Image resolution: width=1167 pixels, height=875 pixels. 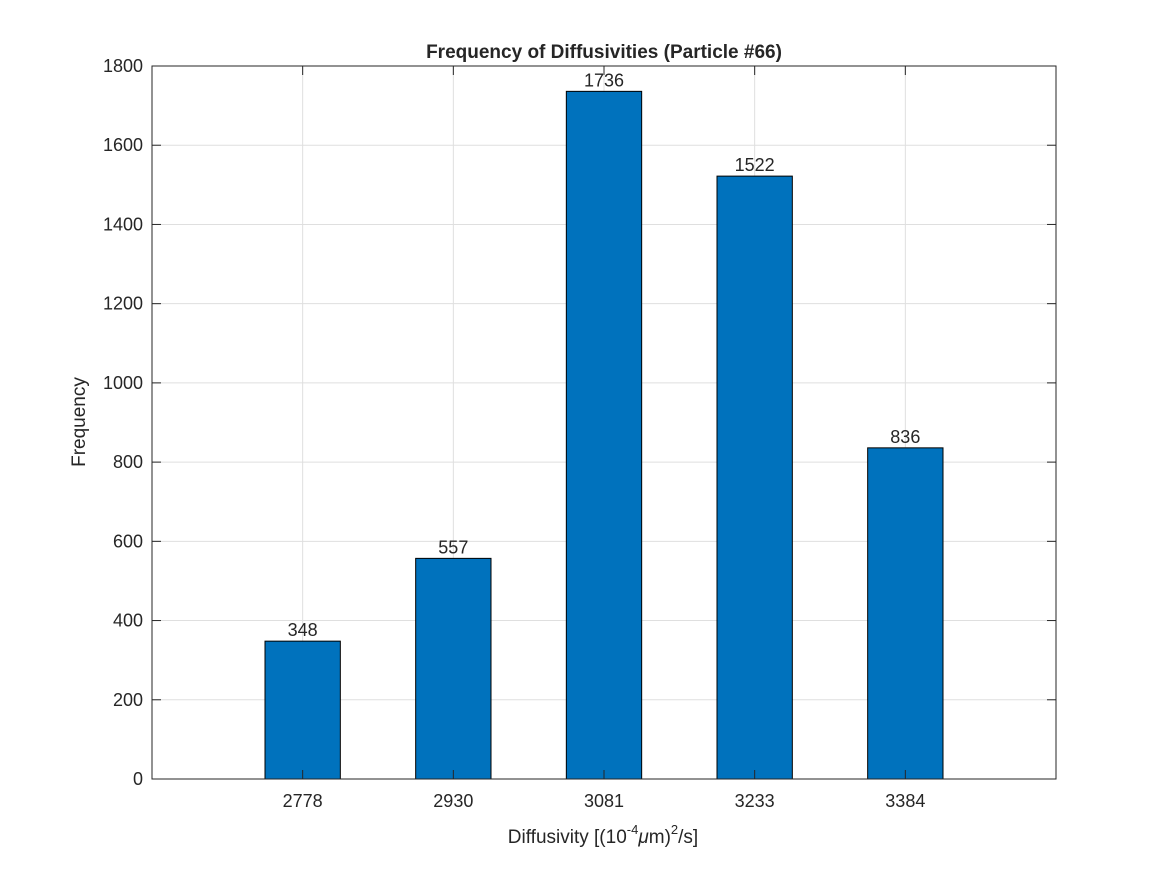 What do you see at coordinates (660, 837) in the screenshot?
I see `x-axis-label-unit: m)` at bounding box center [660, 837].